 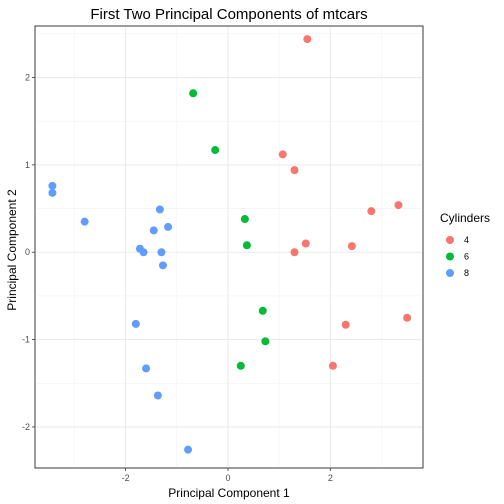 I want to click on x-tick-label: 2, so click(x=330, y=478).